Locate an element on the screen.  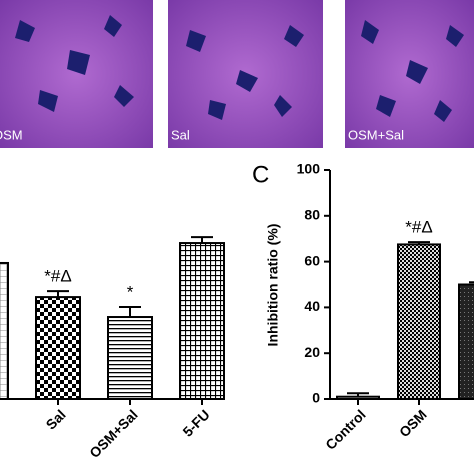
y-tick-label: 100 is located at coordinates (309, 169).